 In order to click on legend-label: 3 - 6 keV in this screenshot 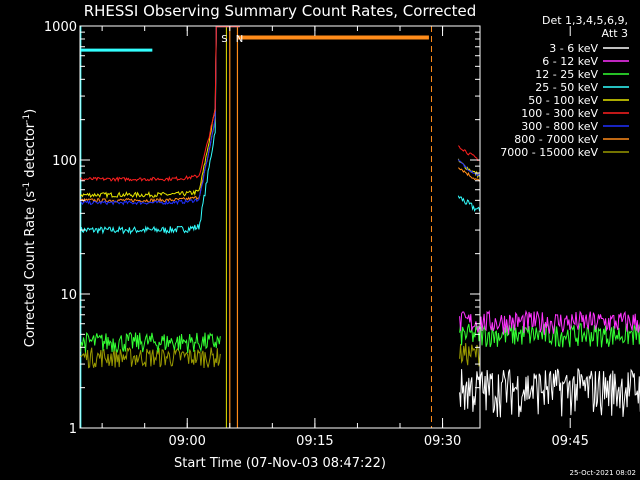, I will do `click(573, 48)`.